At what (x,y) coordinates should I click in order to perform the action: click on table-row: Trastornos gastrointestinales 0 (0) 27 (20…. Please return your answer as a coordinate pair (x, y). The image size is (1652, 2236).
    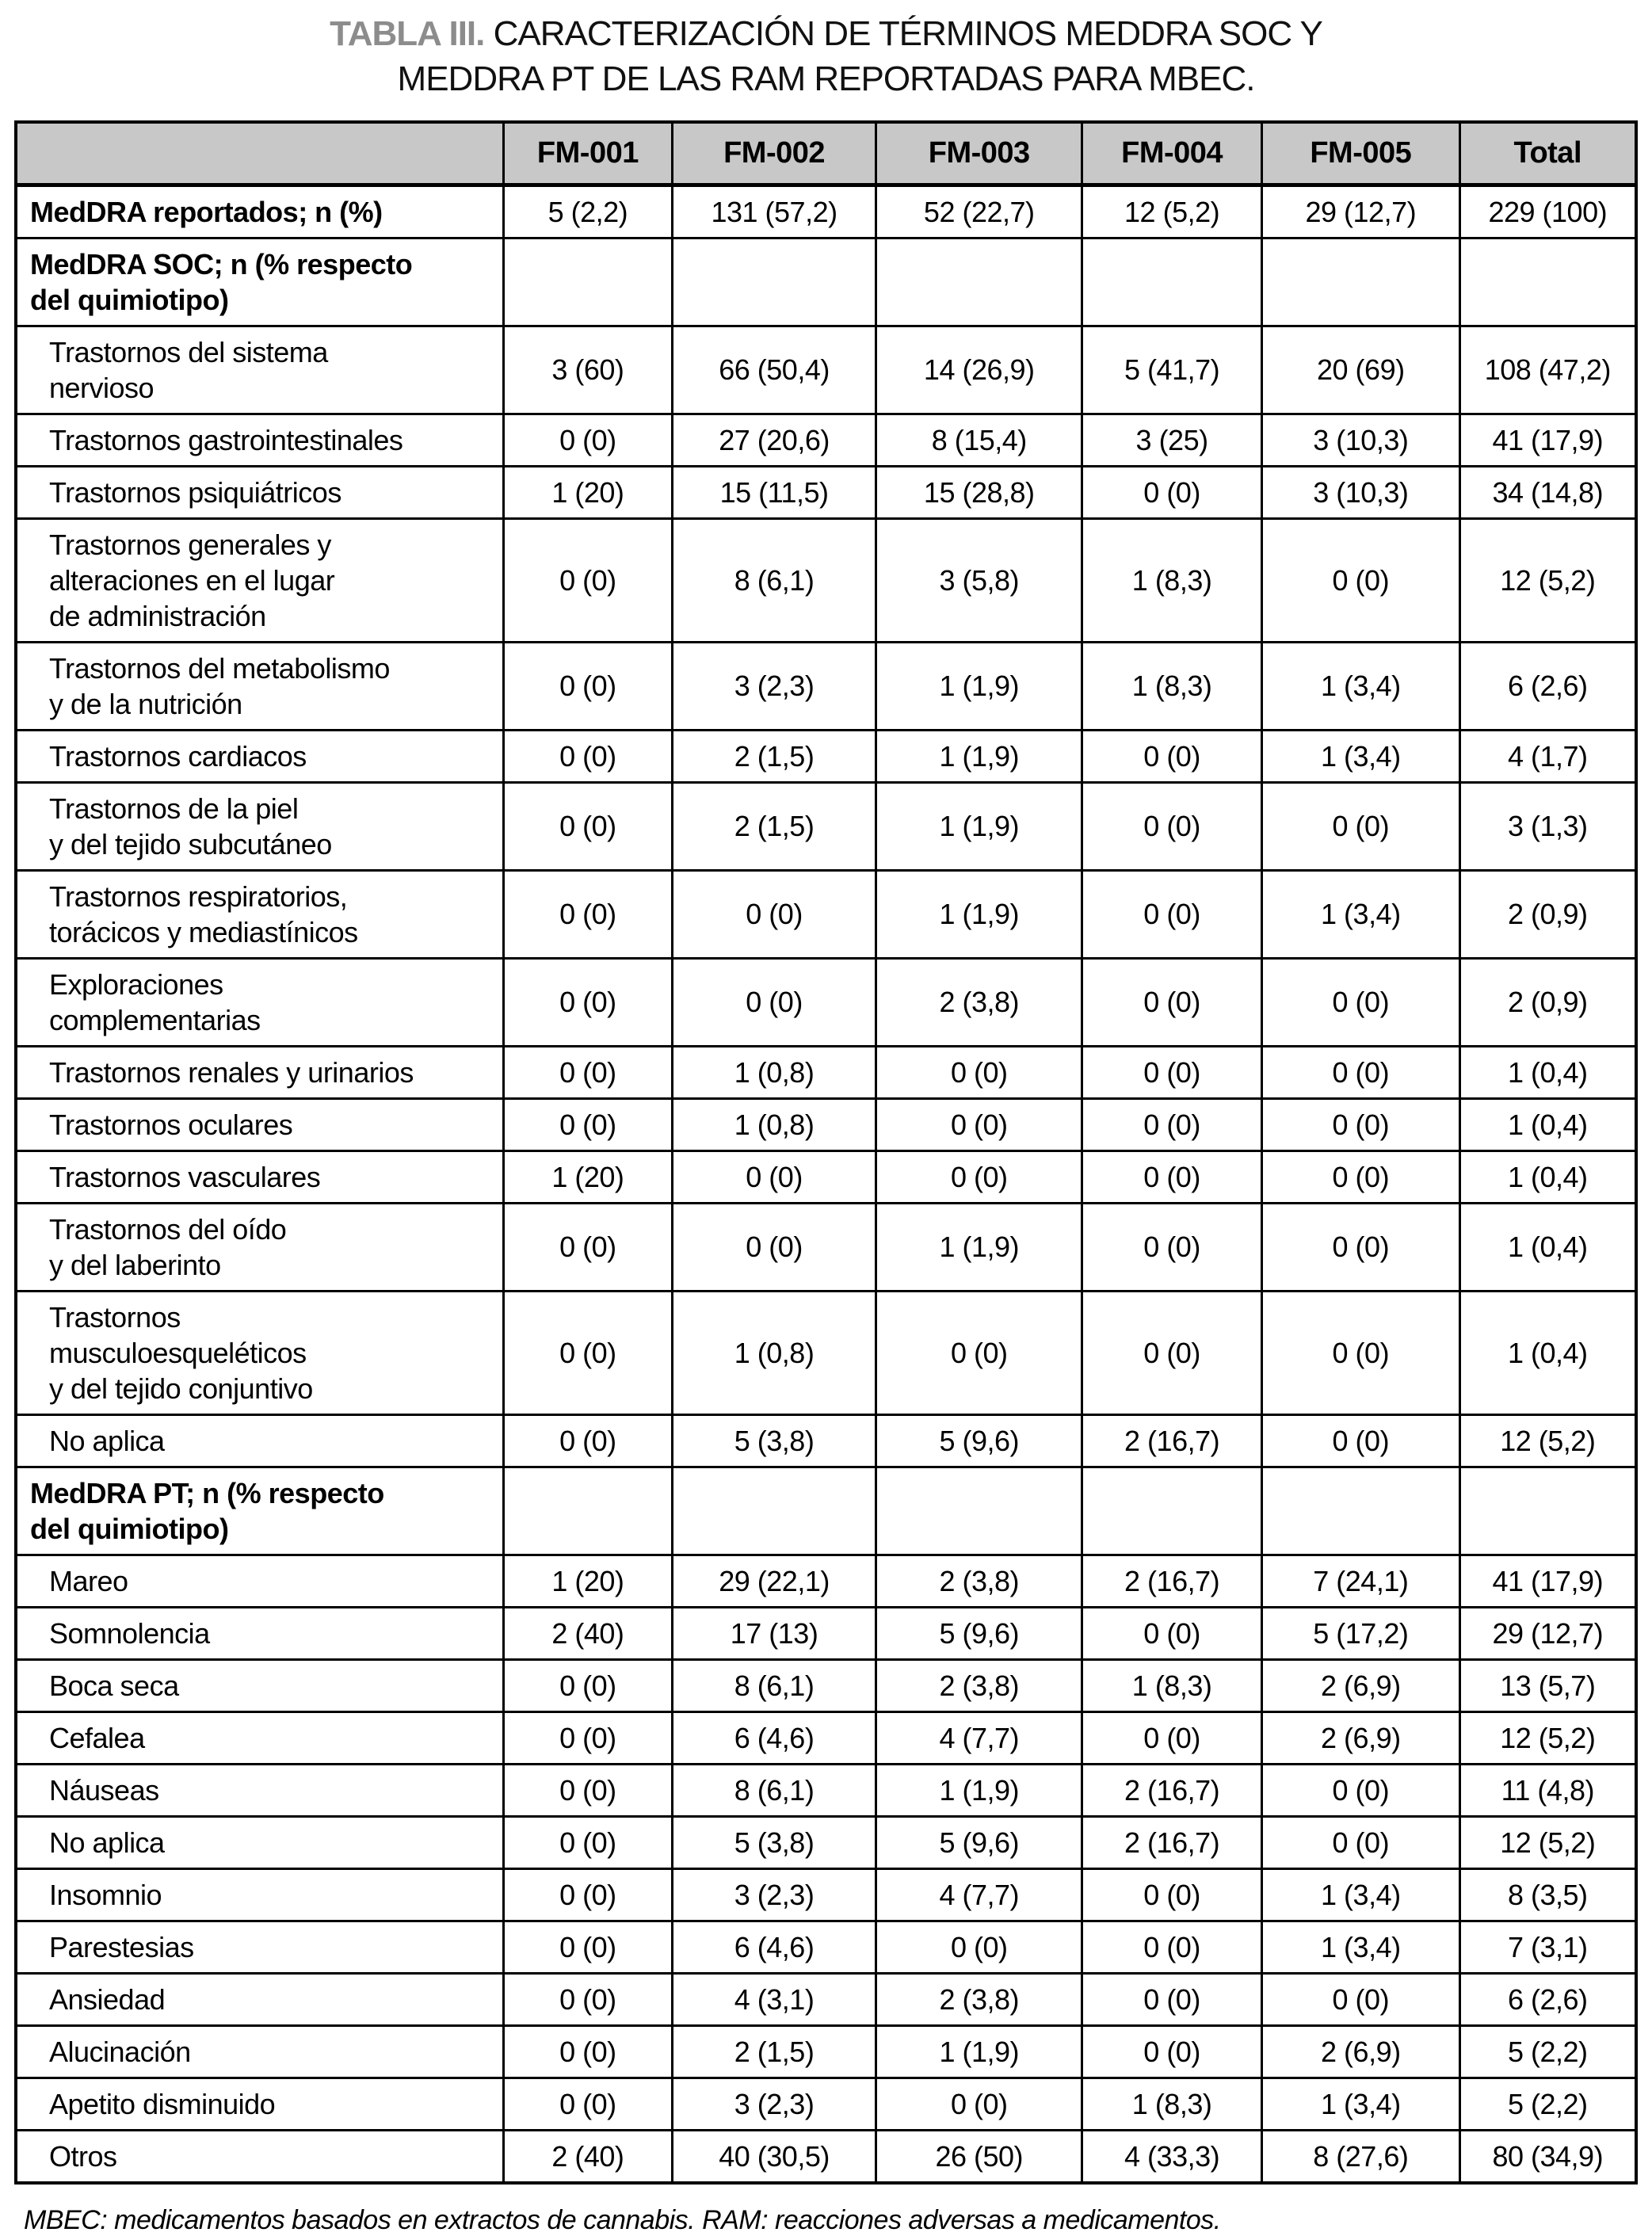
    Looking at the image, I should click on (826, 441).